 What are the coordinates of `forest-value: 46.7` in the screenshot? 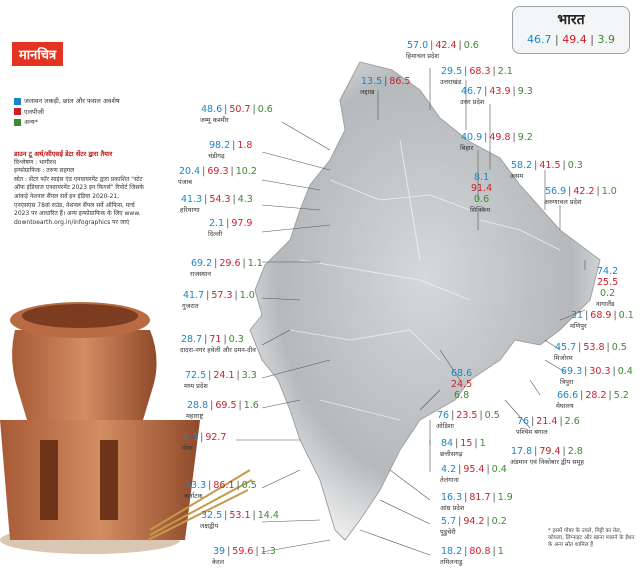 It's located at (472, 91).